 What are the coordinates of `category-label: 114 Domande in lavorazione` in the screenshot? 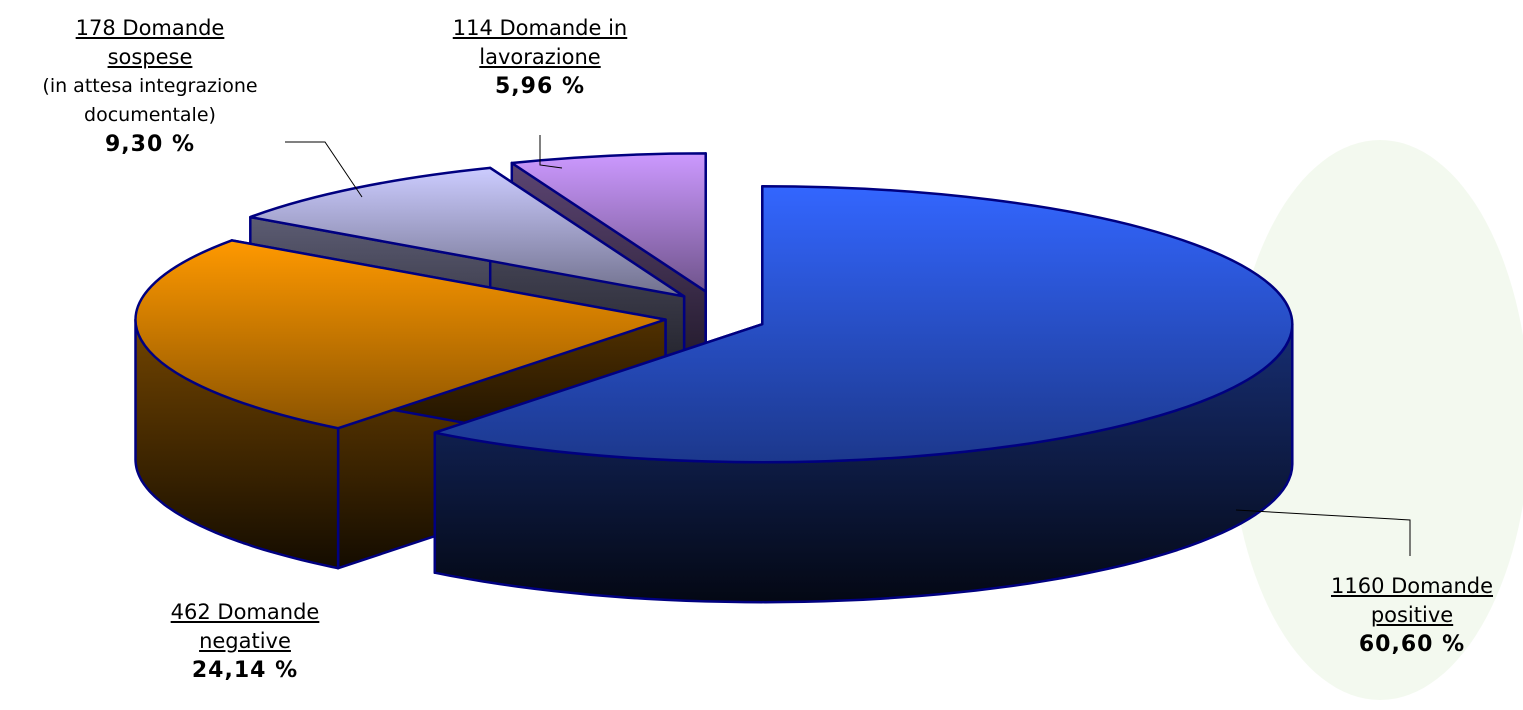 It's located at (540, 42).